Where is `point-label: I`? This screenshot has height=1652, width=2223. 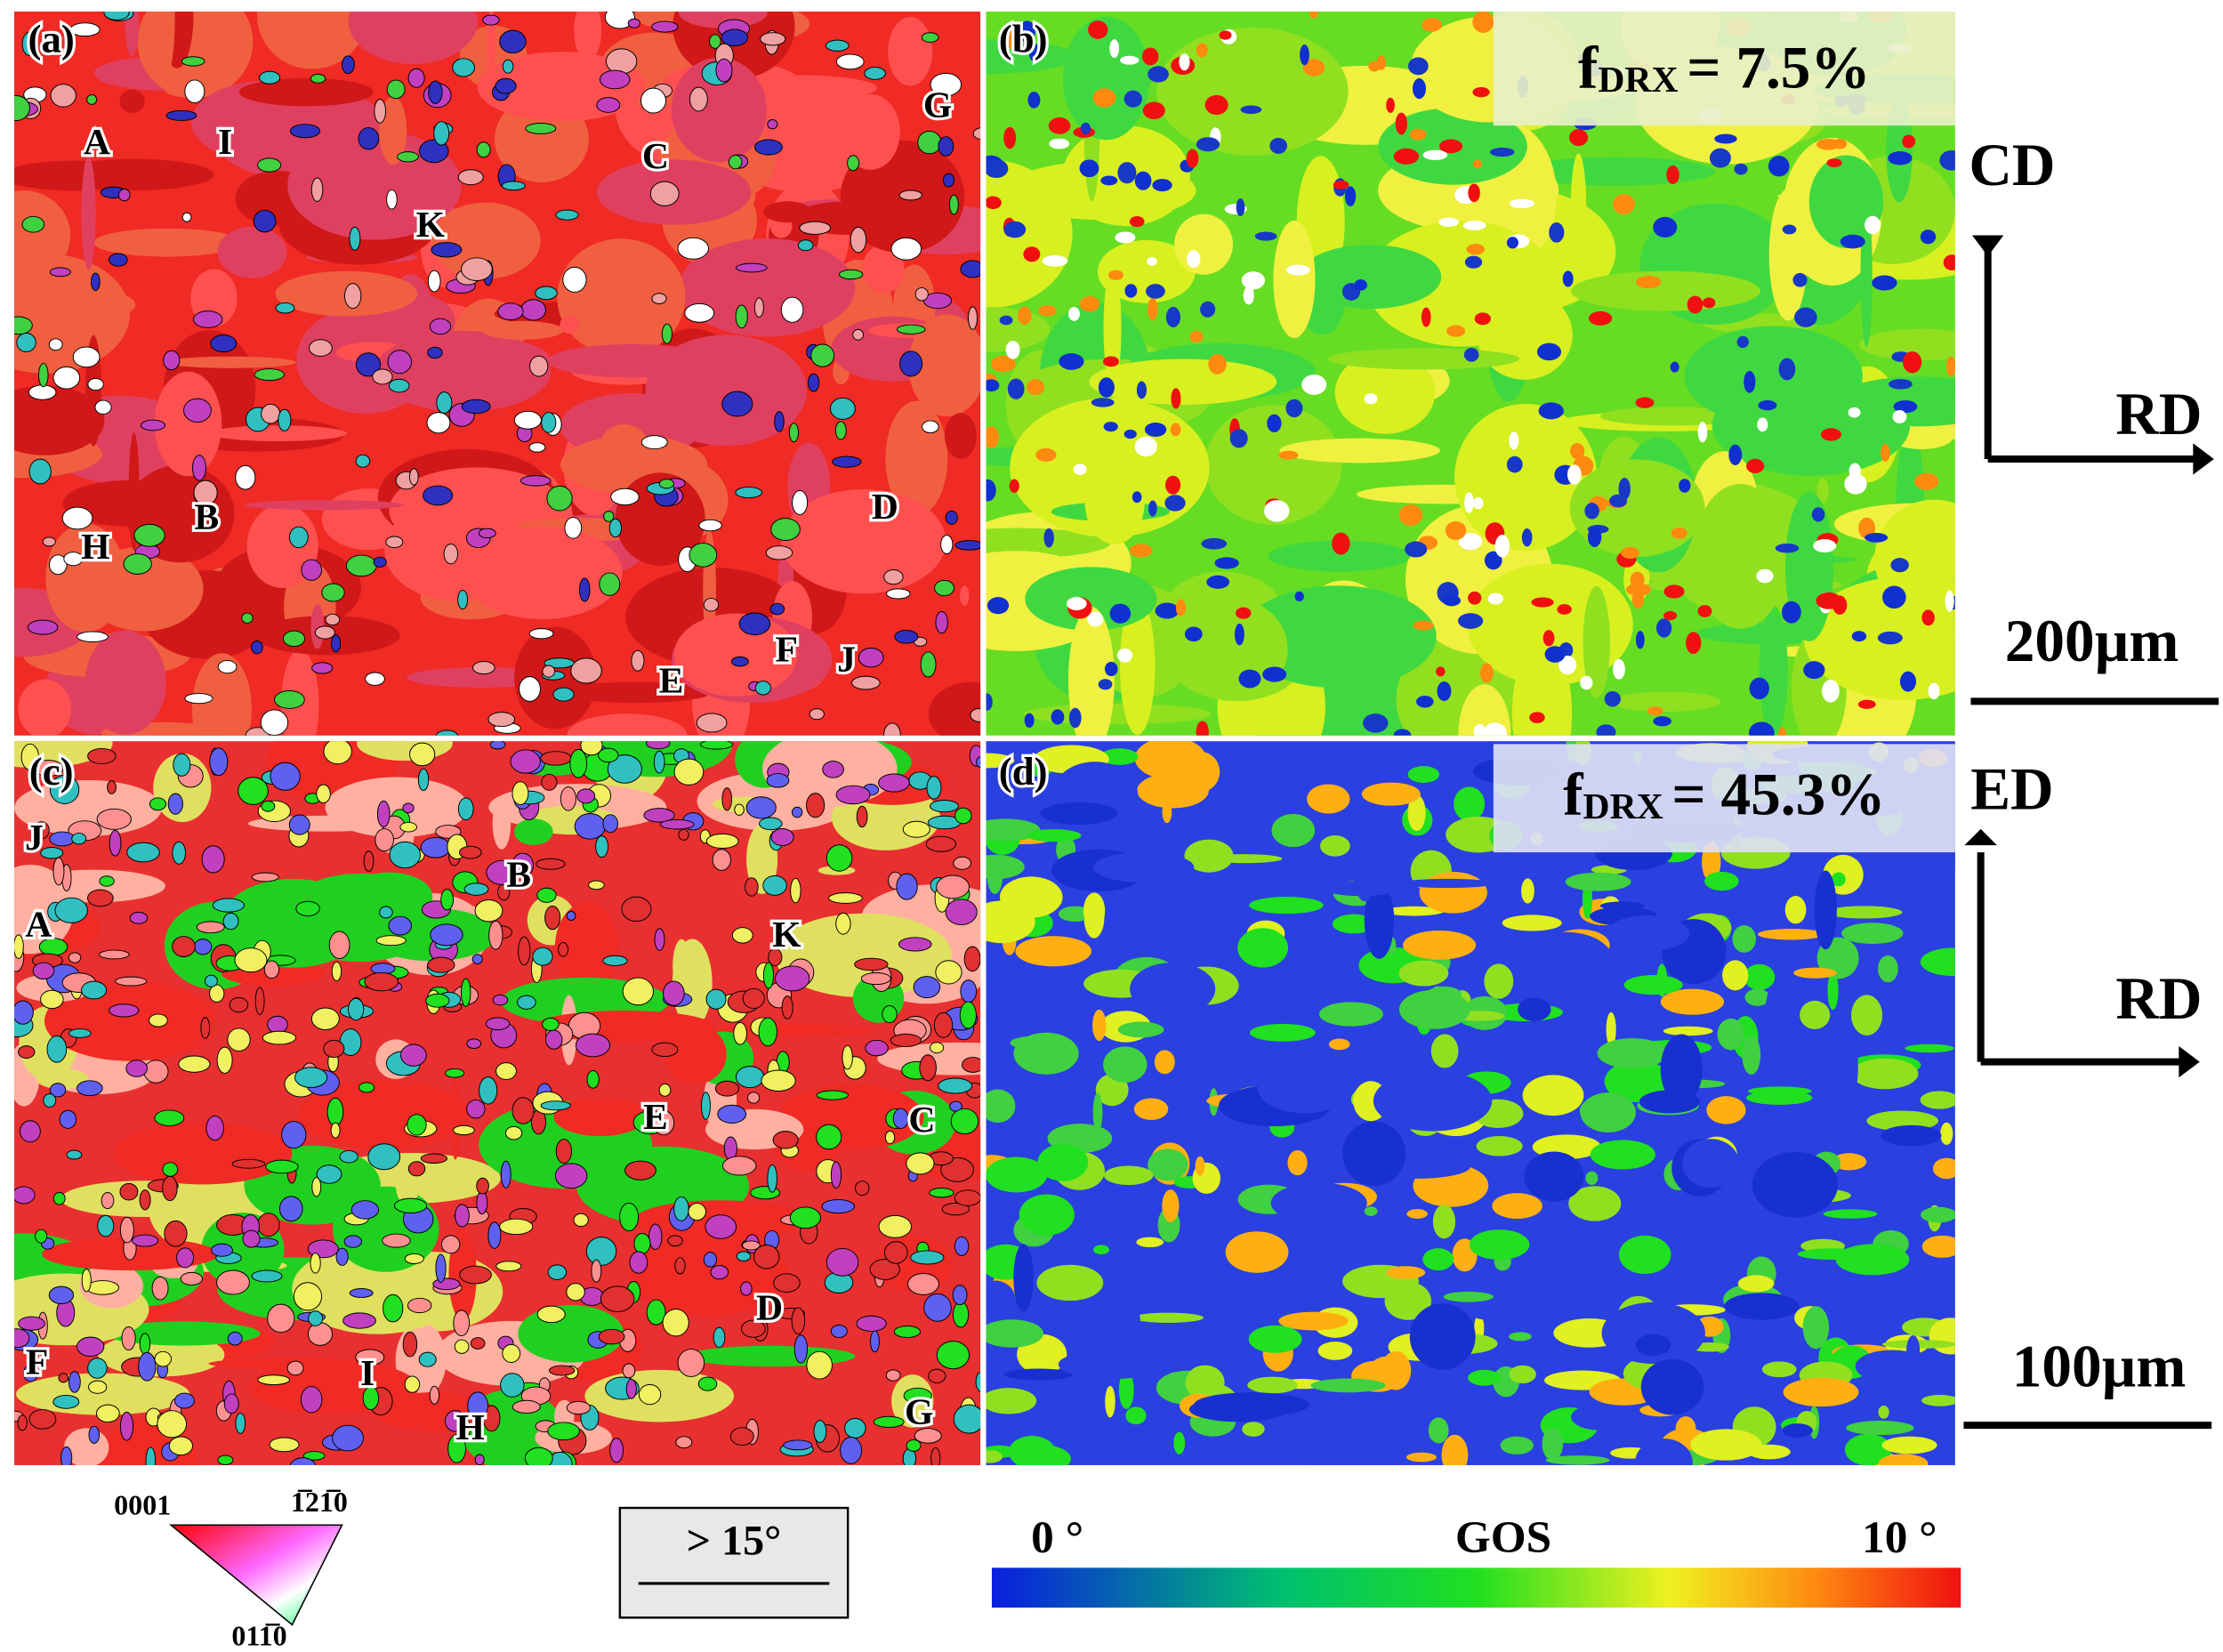 point-label: I is located at coordinates (368, 1373).